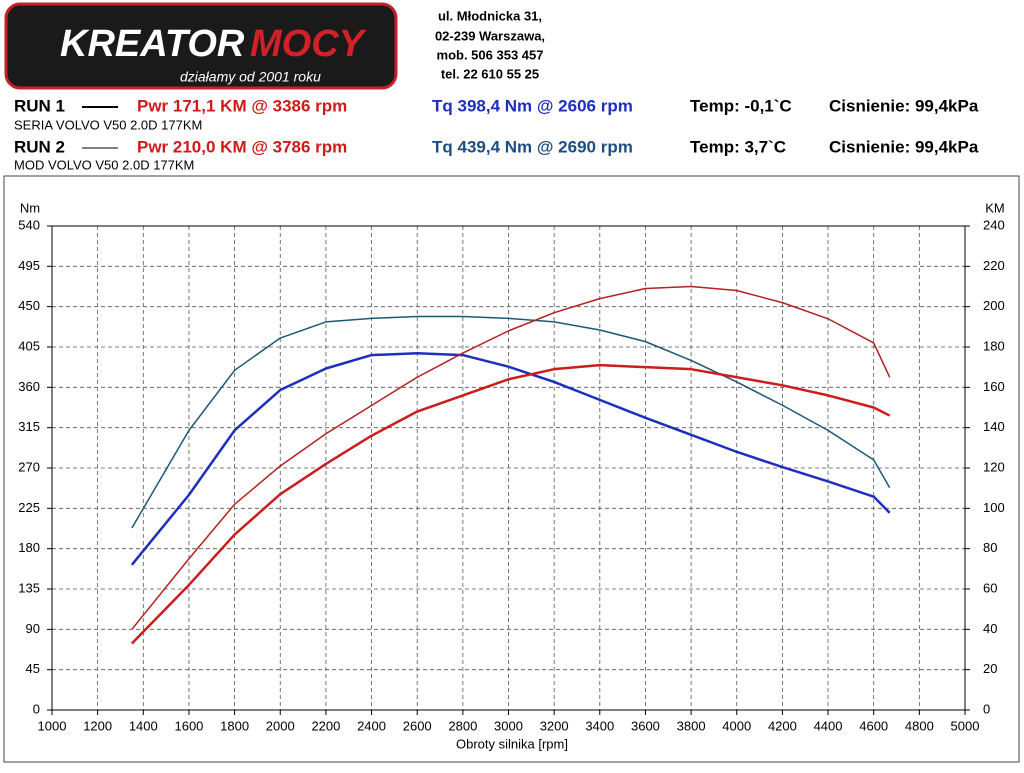  Describe the element at coordinates (29, 345) in the screenshot. I see `y-tick-label: 405` at that location.